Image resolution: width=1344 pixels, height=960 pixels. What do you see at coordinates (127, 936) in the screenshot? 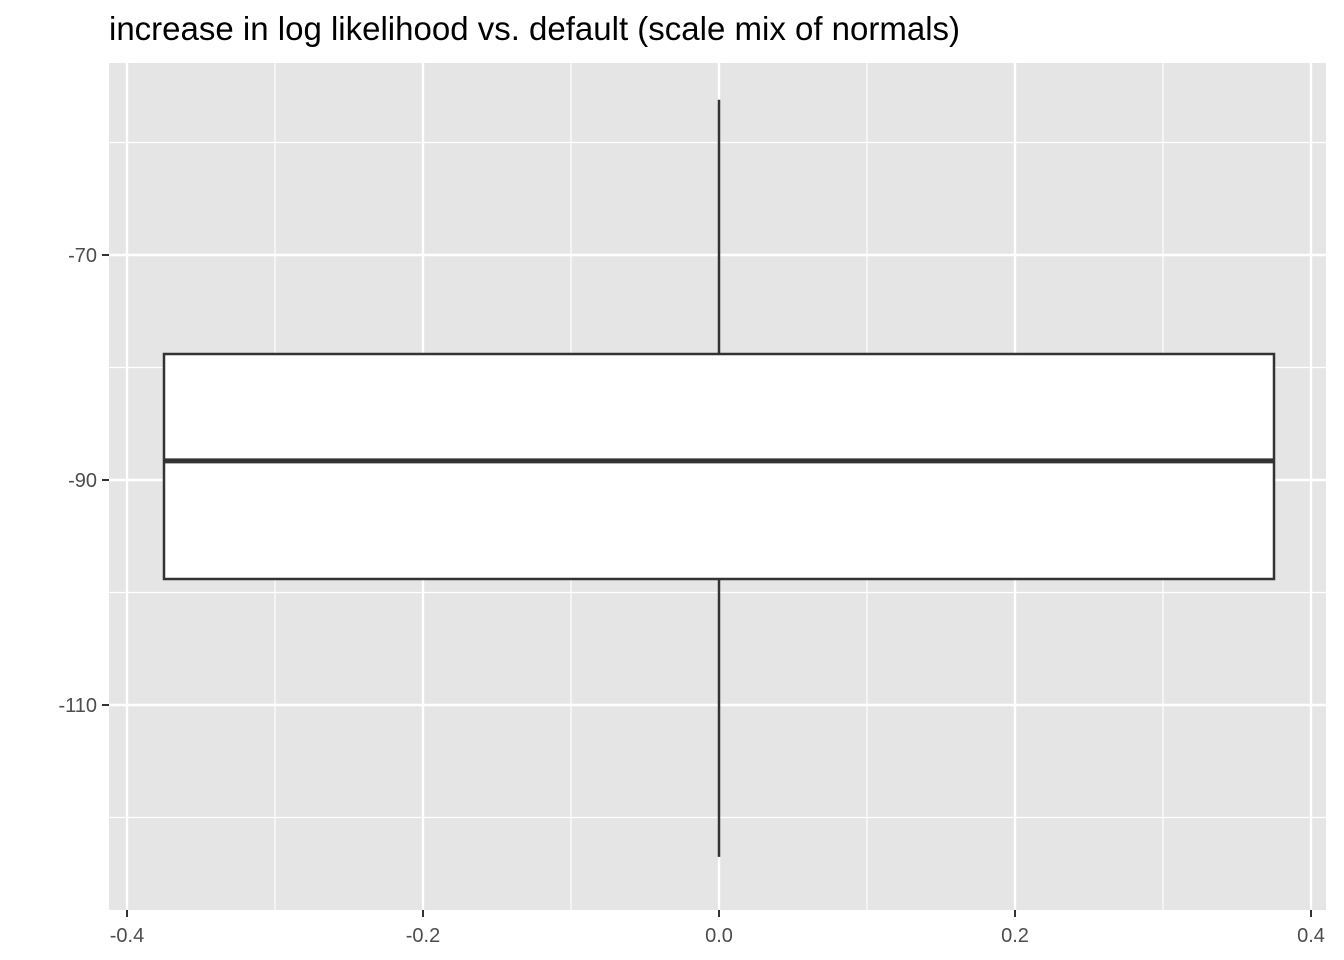
I see `x-tick-label: -0.4` at bounding box center [127, 936].